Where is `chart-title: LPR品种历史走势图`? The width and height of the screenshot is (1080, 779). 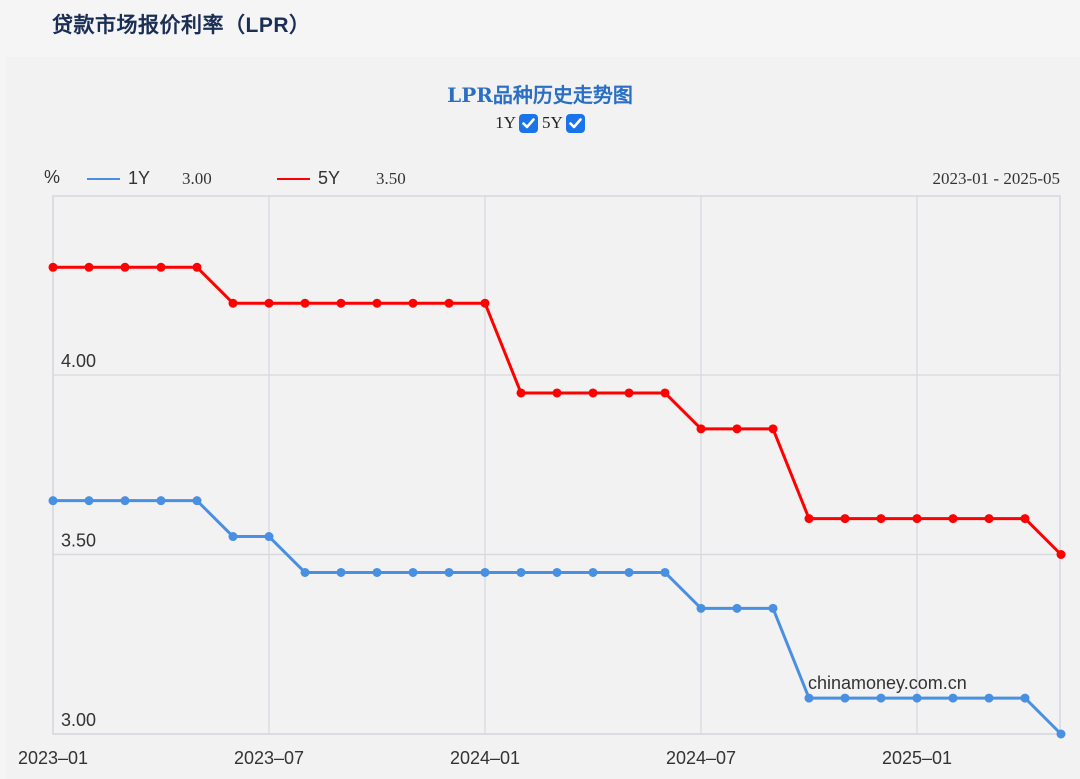
chart-title: LPR品种历史走势图 is located at coordinates (540, 95).